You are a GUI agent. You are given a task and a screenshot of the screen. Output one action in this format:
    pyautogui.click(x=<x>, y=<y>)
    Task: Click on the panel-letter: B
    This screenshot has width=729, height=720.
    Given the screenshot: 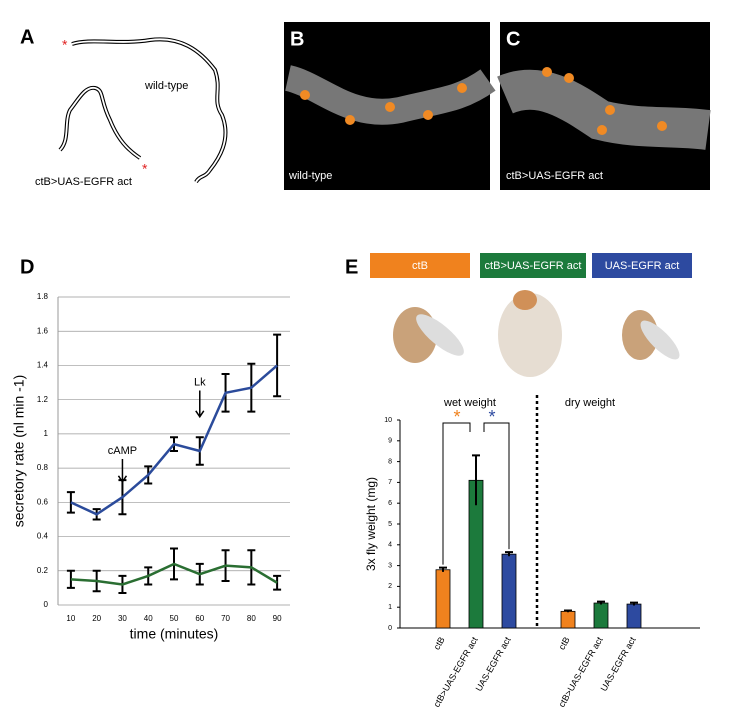 What is the action you would take?
    pyautogui.click(x=297, y=39)
    